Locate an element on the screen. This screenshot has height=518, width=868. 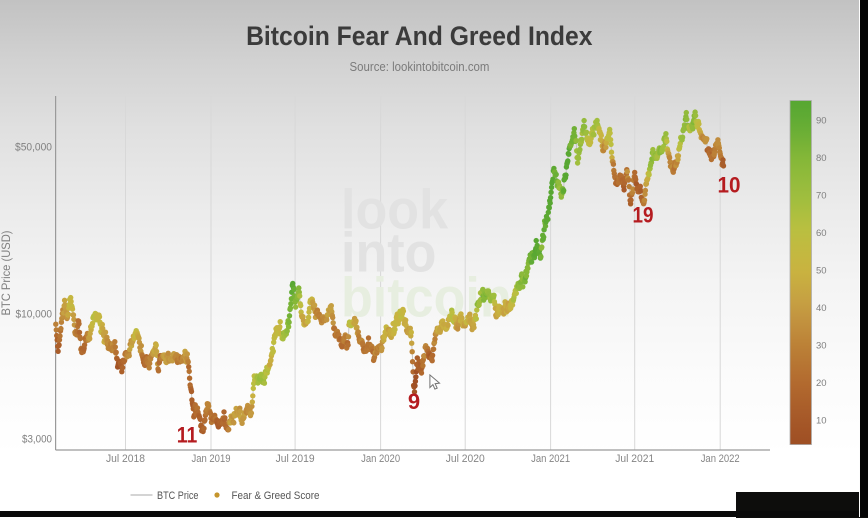
svg-text: Jul 2020 is located at coordinates (465, 459).